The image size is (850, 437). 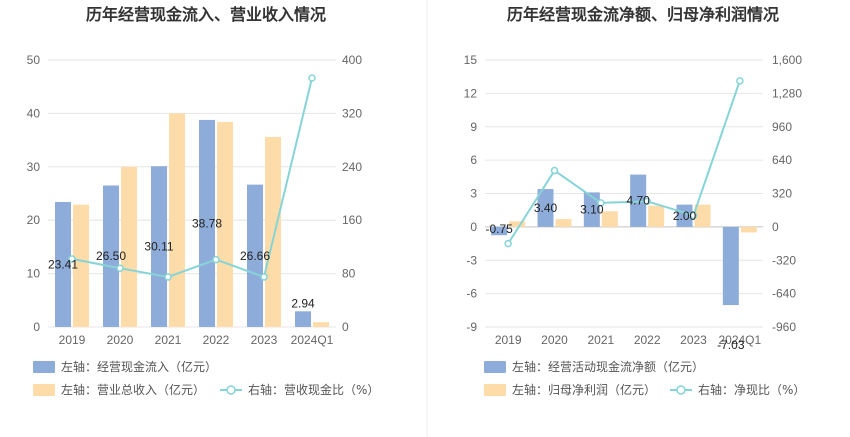 What do you see at coordinates (681, 390) in the screenshot?
I see `chart-2-legend-marker` at bounding box center [681, 390].